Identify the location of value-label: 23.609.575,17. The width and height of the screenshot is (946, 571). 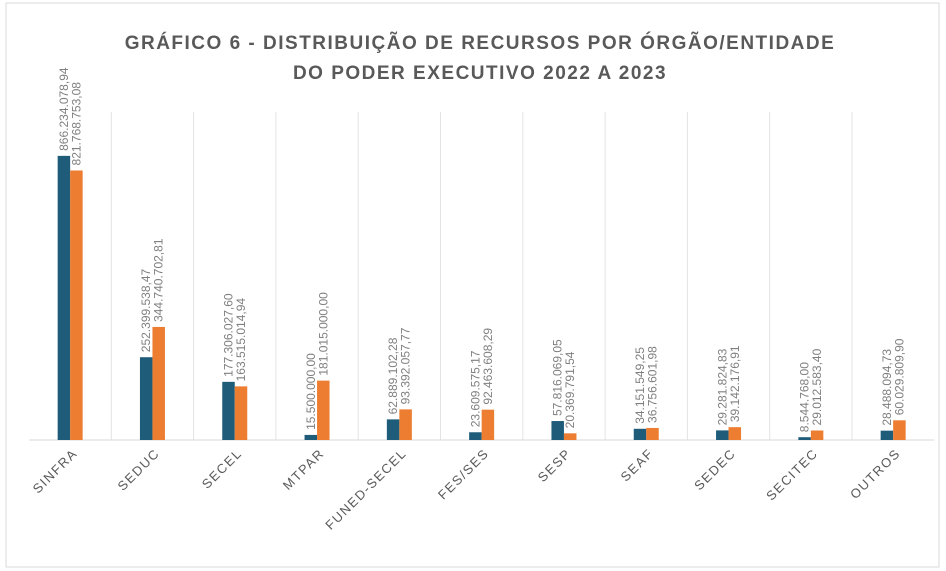
(475, 388).